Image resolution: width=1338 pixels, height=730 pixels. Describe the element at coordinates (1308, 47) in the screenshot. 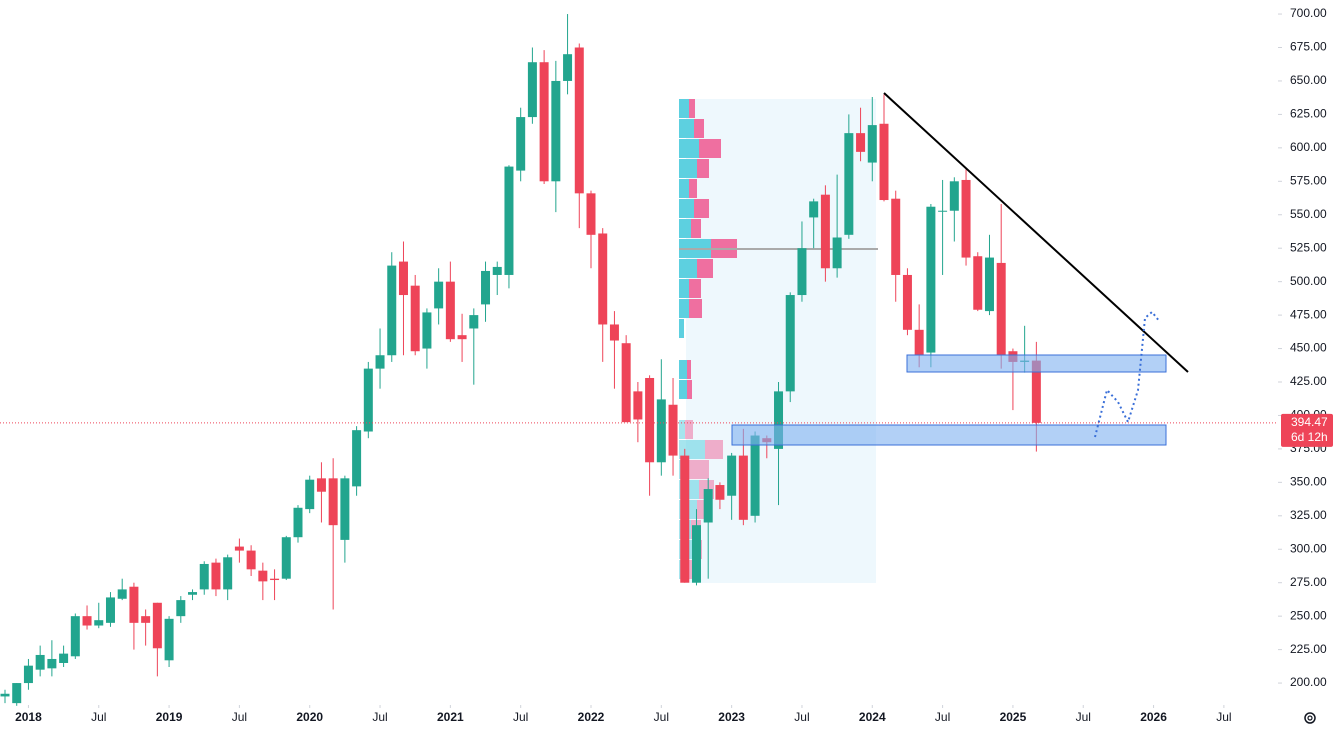

I see `y-tick-label: 675.00` at that location.